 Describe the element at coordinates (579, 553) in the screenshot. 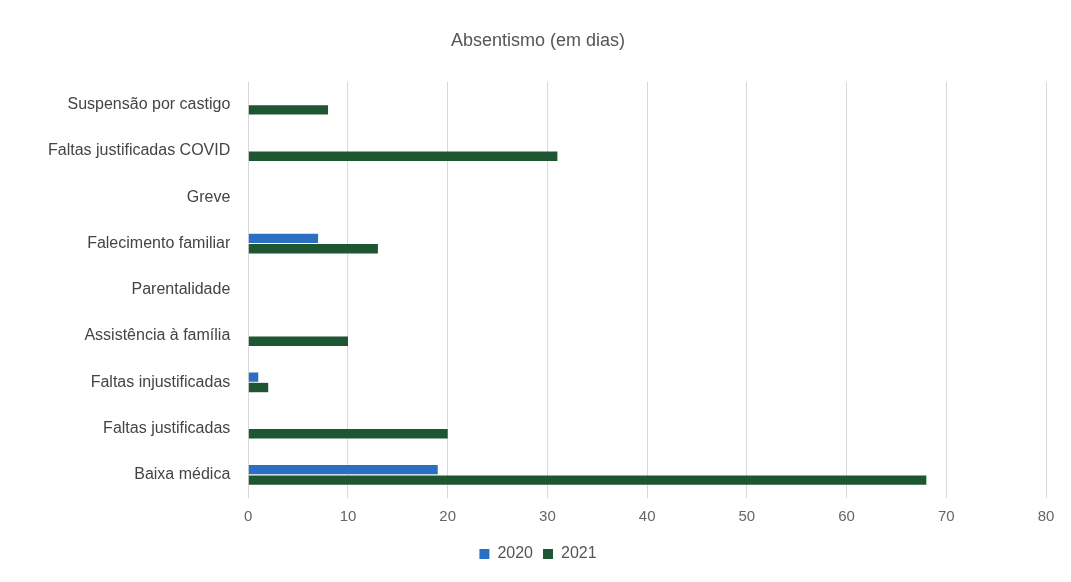

I see `legend-label: 2021` at that location.